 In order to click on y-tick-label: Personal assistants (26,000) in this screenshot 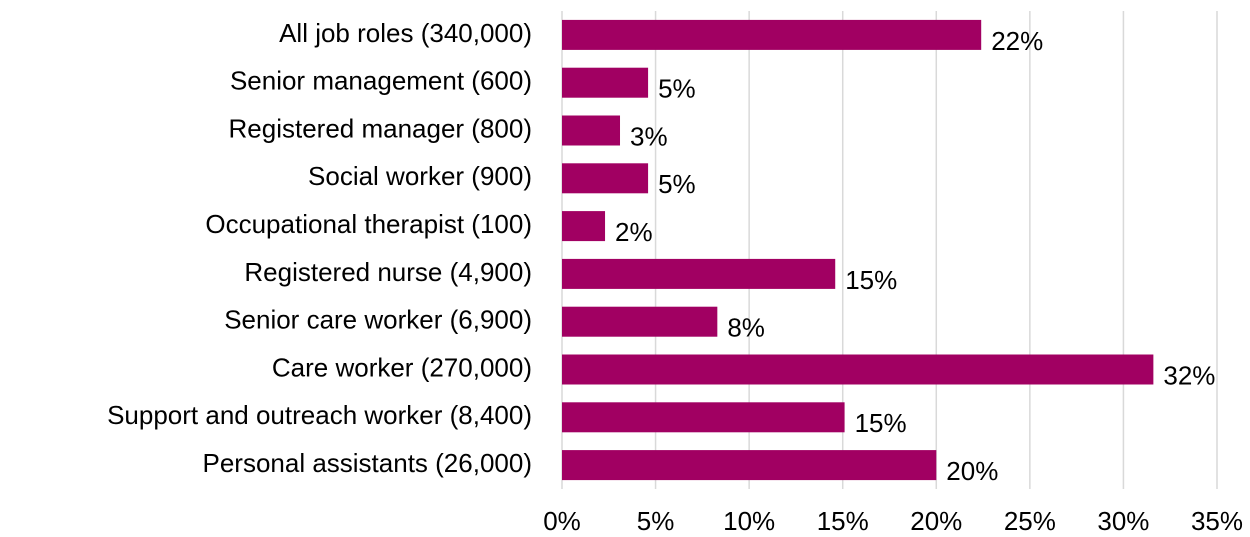, I will do `click(367, 463)`.